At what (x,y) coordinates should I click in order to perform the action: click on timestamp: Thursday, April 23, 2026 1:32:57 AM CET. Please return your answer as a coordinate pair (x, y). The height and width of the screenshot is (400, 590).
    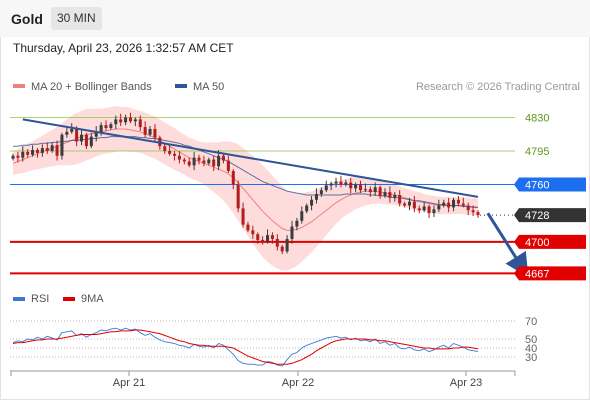
    Looking at the image, I should click on (123, 48).